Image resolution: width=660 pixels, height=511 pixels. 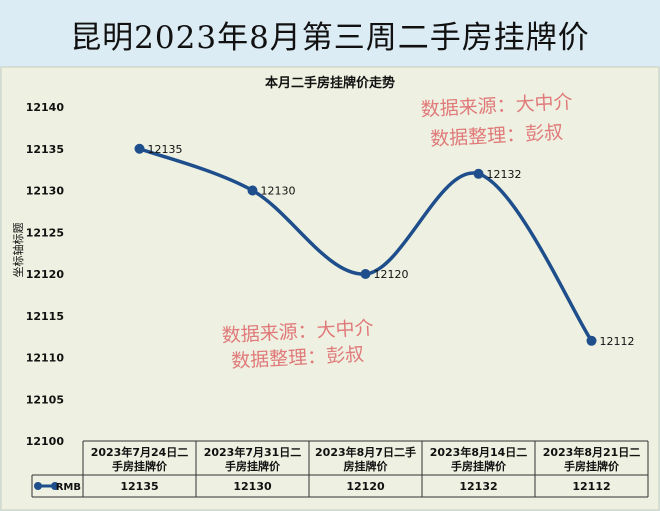 What do you see at coordinates (278, 191) in the screenshot?
I see `data-label: 12130` at bounding box center [278, 191].